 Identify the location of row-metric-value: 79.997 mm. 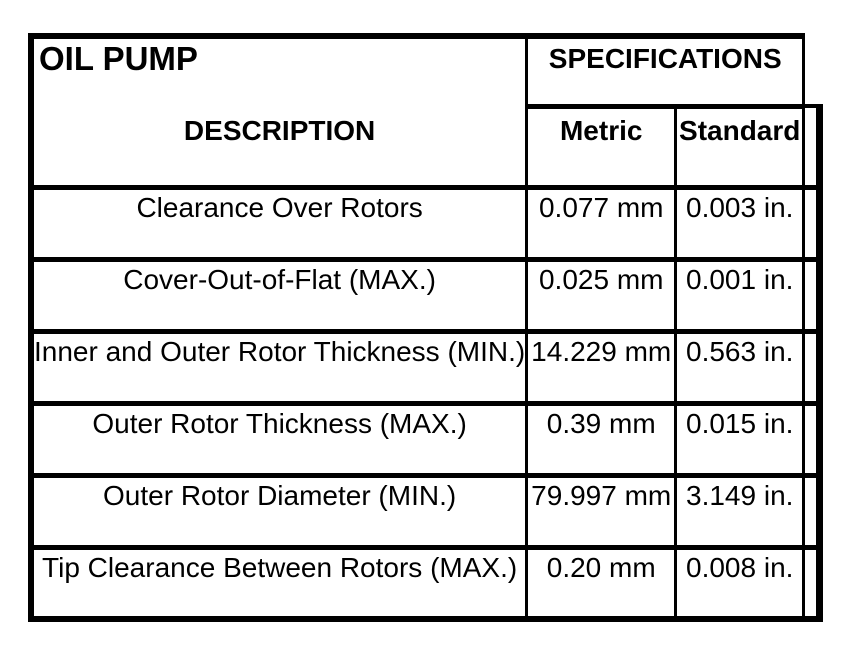
(601, 511).